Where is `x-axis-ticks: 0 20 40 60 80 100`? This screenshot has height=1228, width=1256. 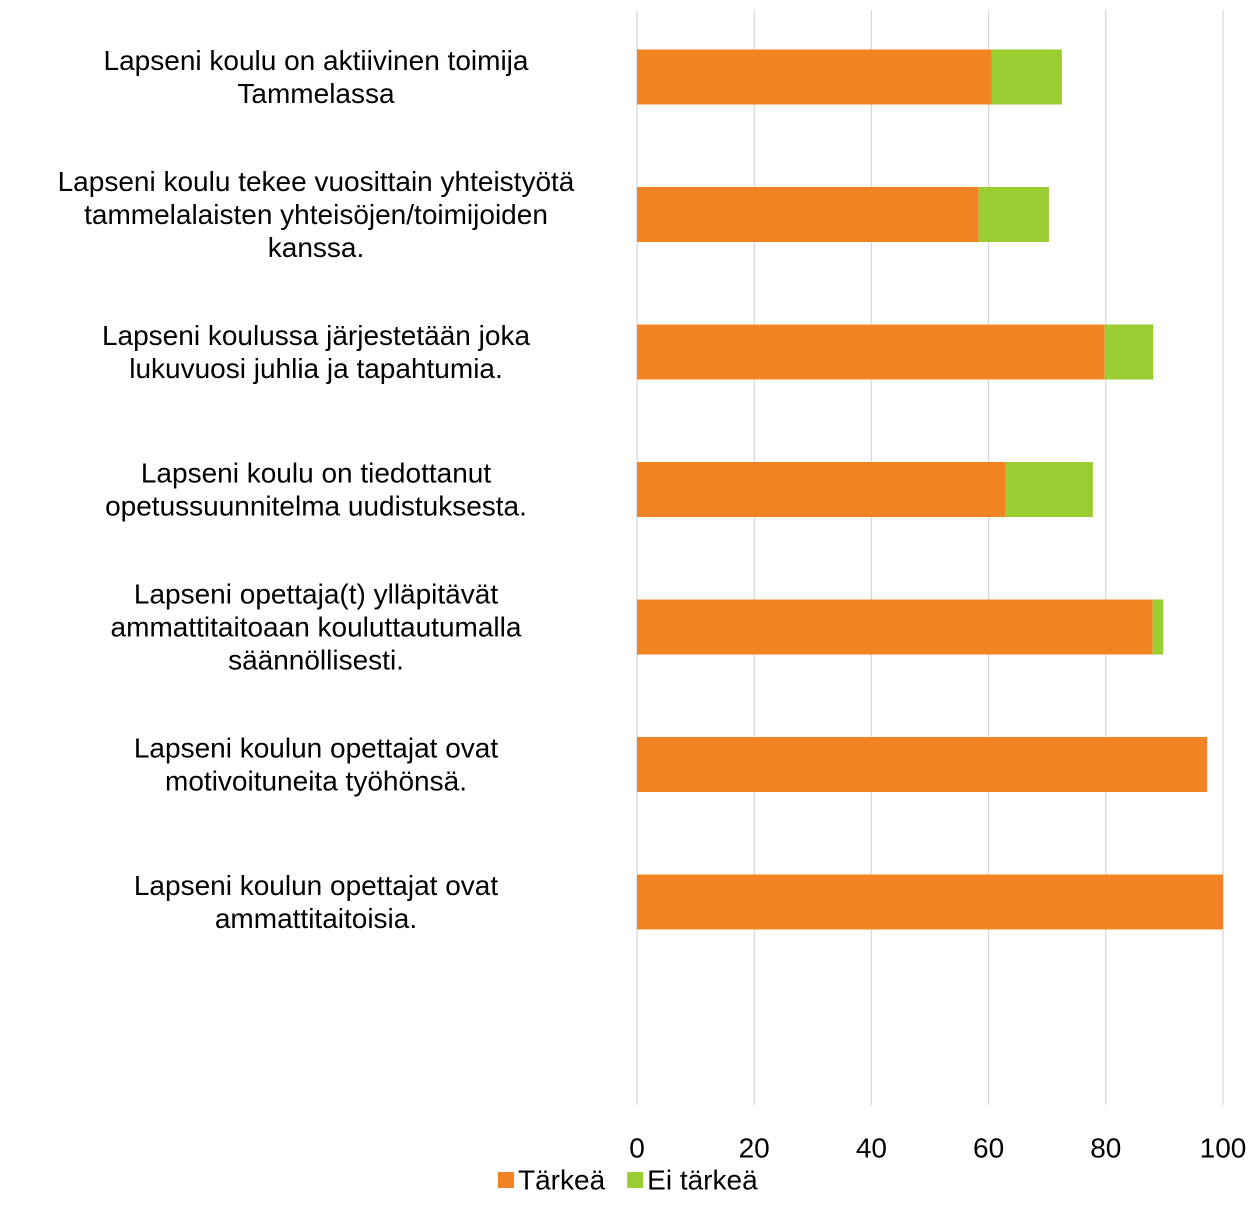 x-axis-ticks: 0 20 40 60 80 100 is located at coordinates (937, 1148).